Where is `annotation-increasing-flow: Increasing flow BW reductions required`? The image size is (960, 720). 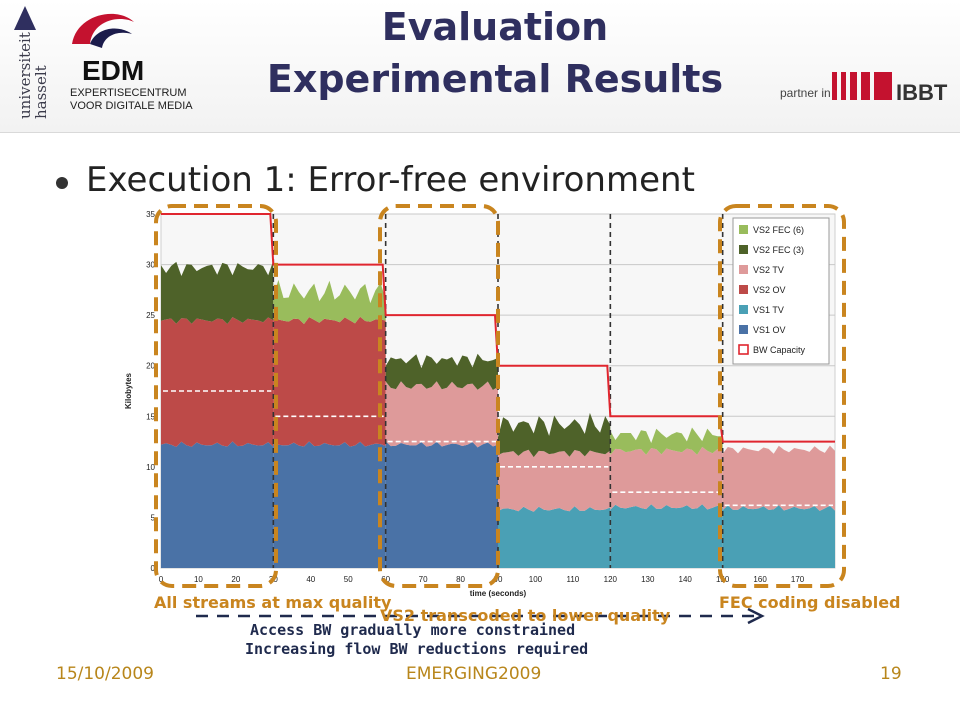
annotation-increasing-flow: Increasing flow BW reductions required is located at coordinates (417, 649).